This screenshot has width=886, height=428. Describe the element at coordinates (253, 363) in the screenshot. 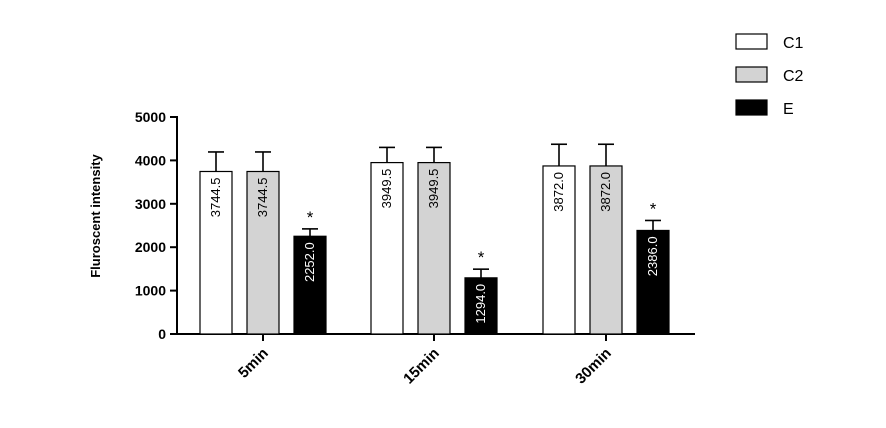

I see `x-tick-label: 5min` at that location.